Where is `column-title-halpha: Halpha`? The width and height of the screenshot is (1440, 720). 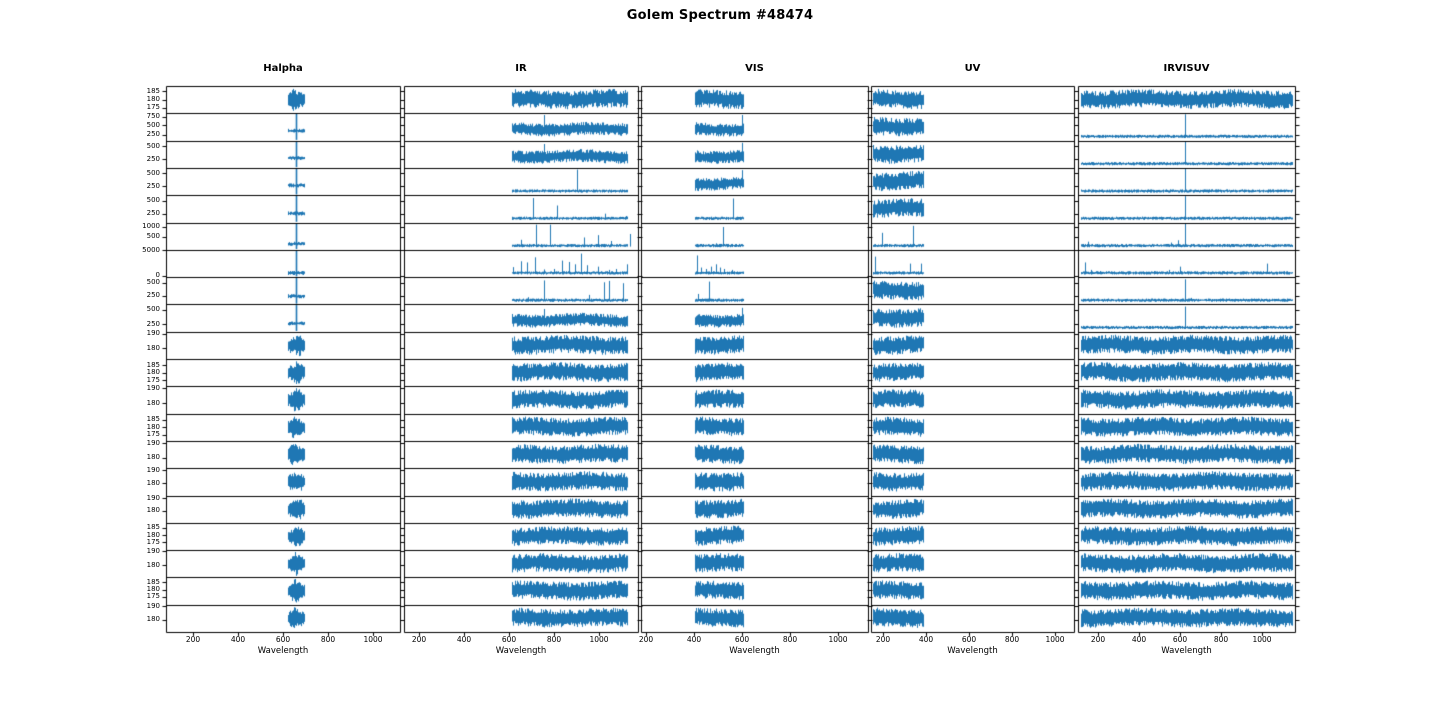 column-title-halpha: Halpha is located at coordinates (283, 68).